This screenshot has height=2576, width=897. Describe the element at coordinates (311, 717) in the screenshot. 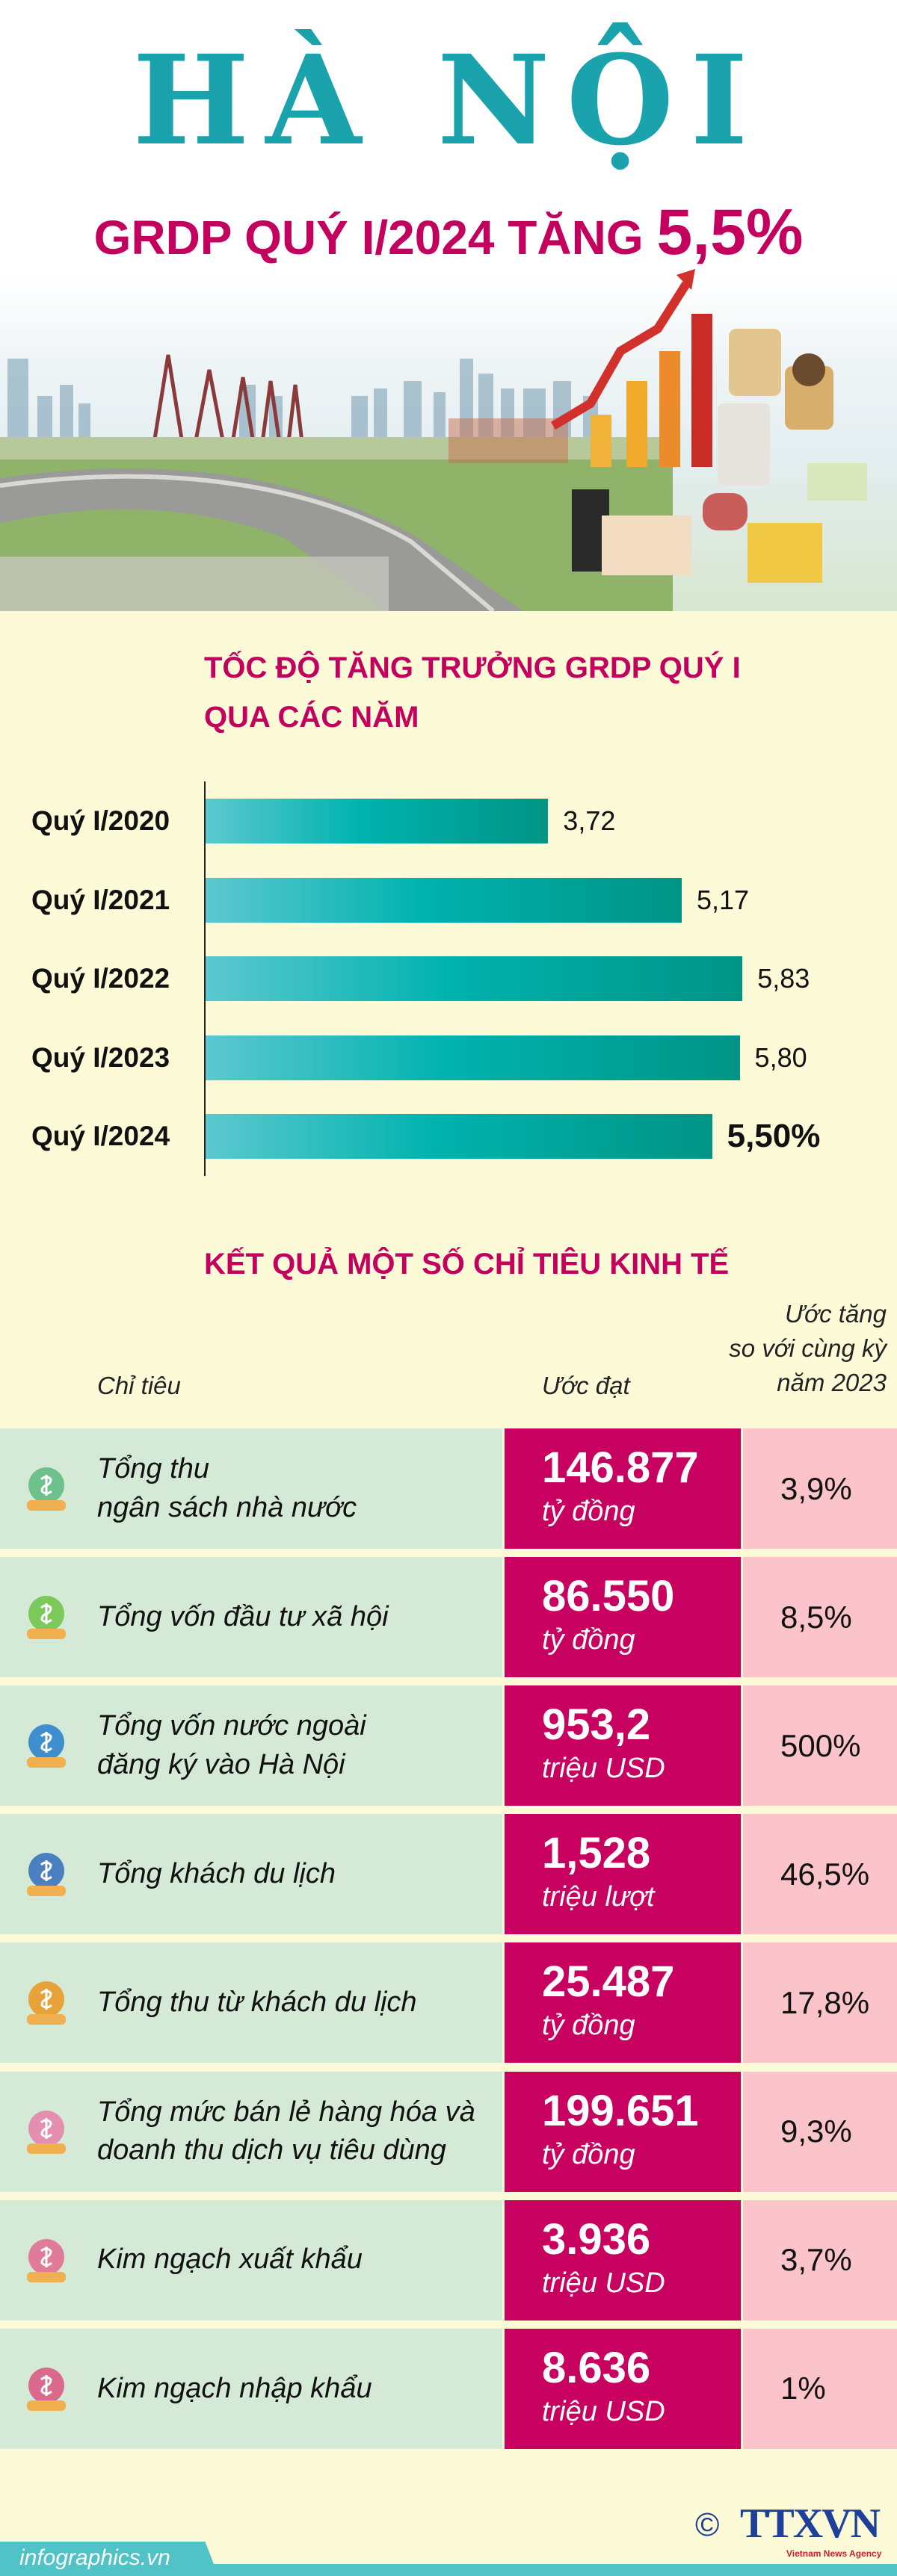

I see `chart-title-line2: QUA CÁC NĂM` at that location.